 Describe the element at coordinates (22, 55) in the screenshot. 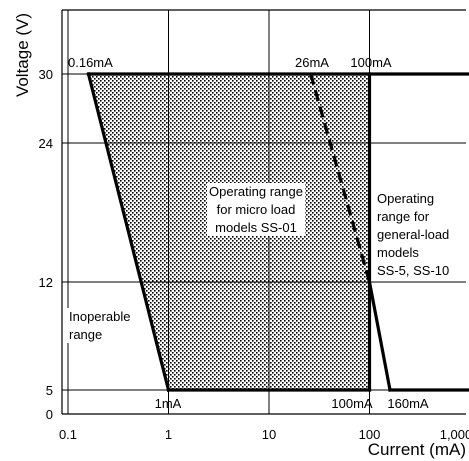

I see `y-axis-title: Voltage (V)` at that location.